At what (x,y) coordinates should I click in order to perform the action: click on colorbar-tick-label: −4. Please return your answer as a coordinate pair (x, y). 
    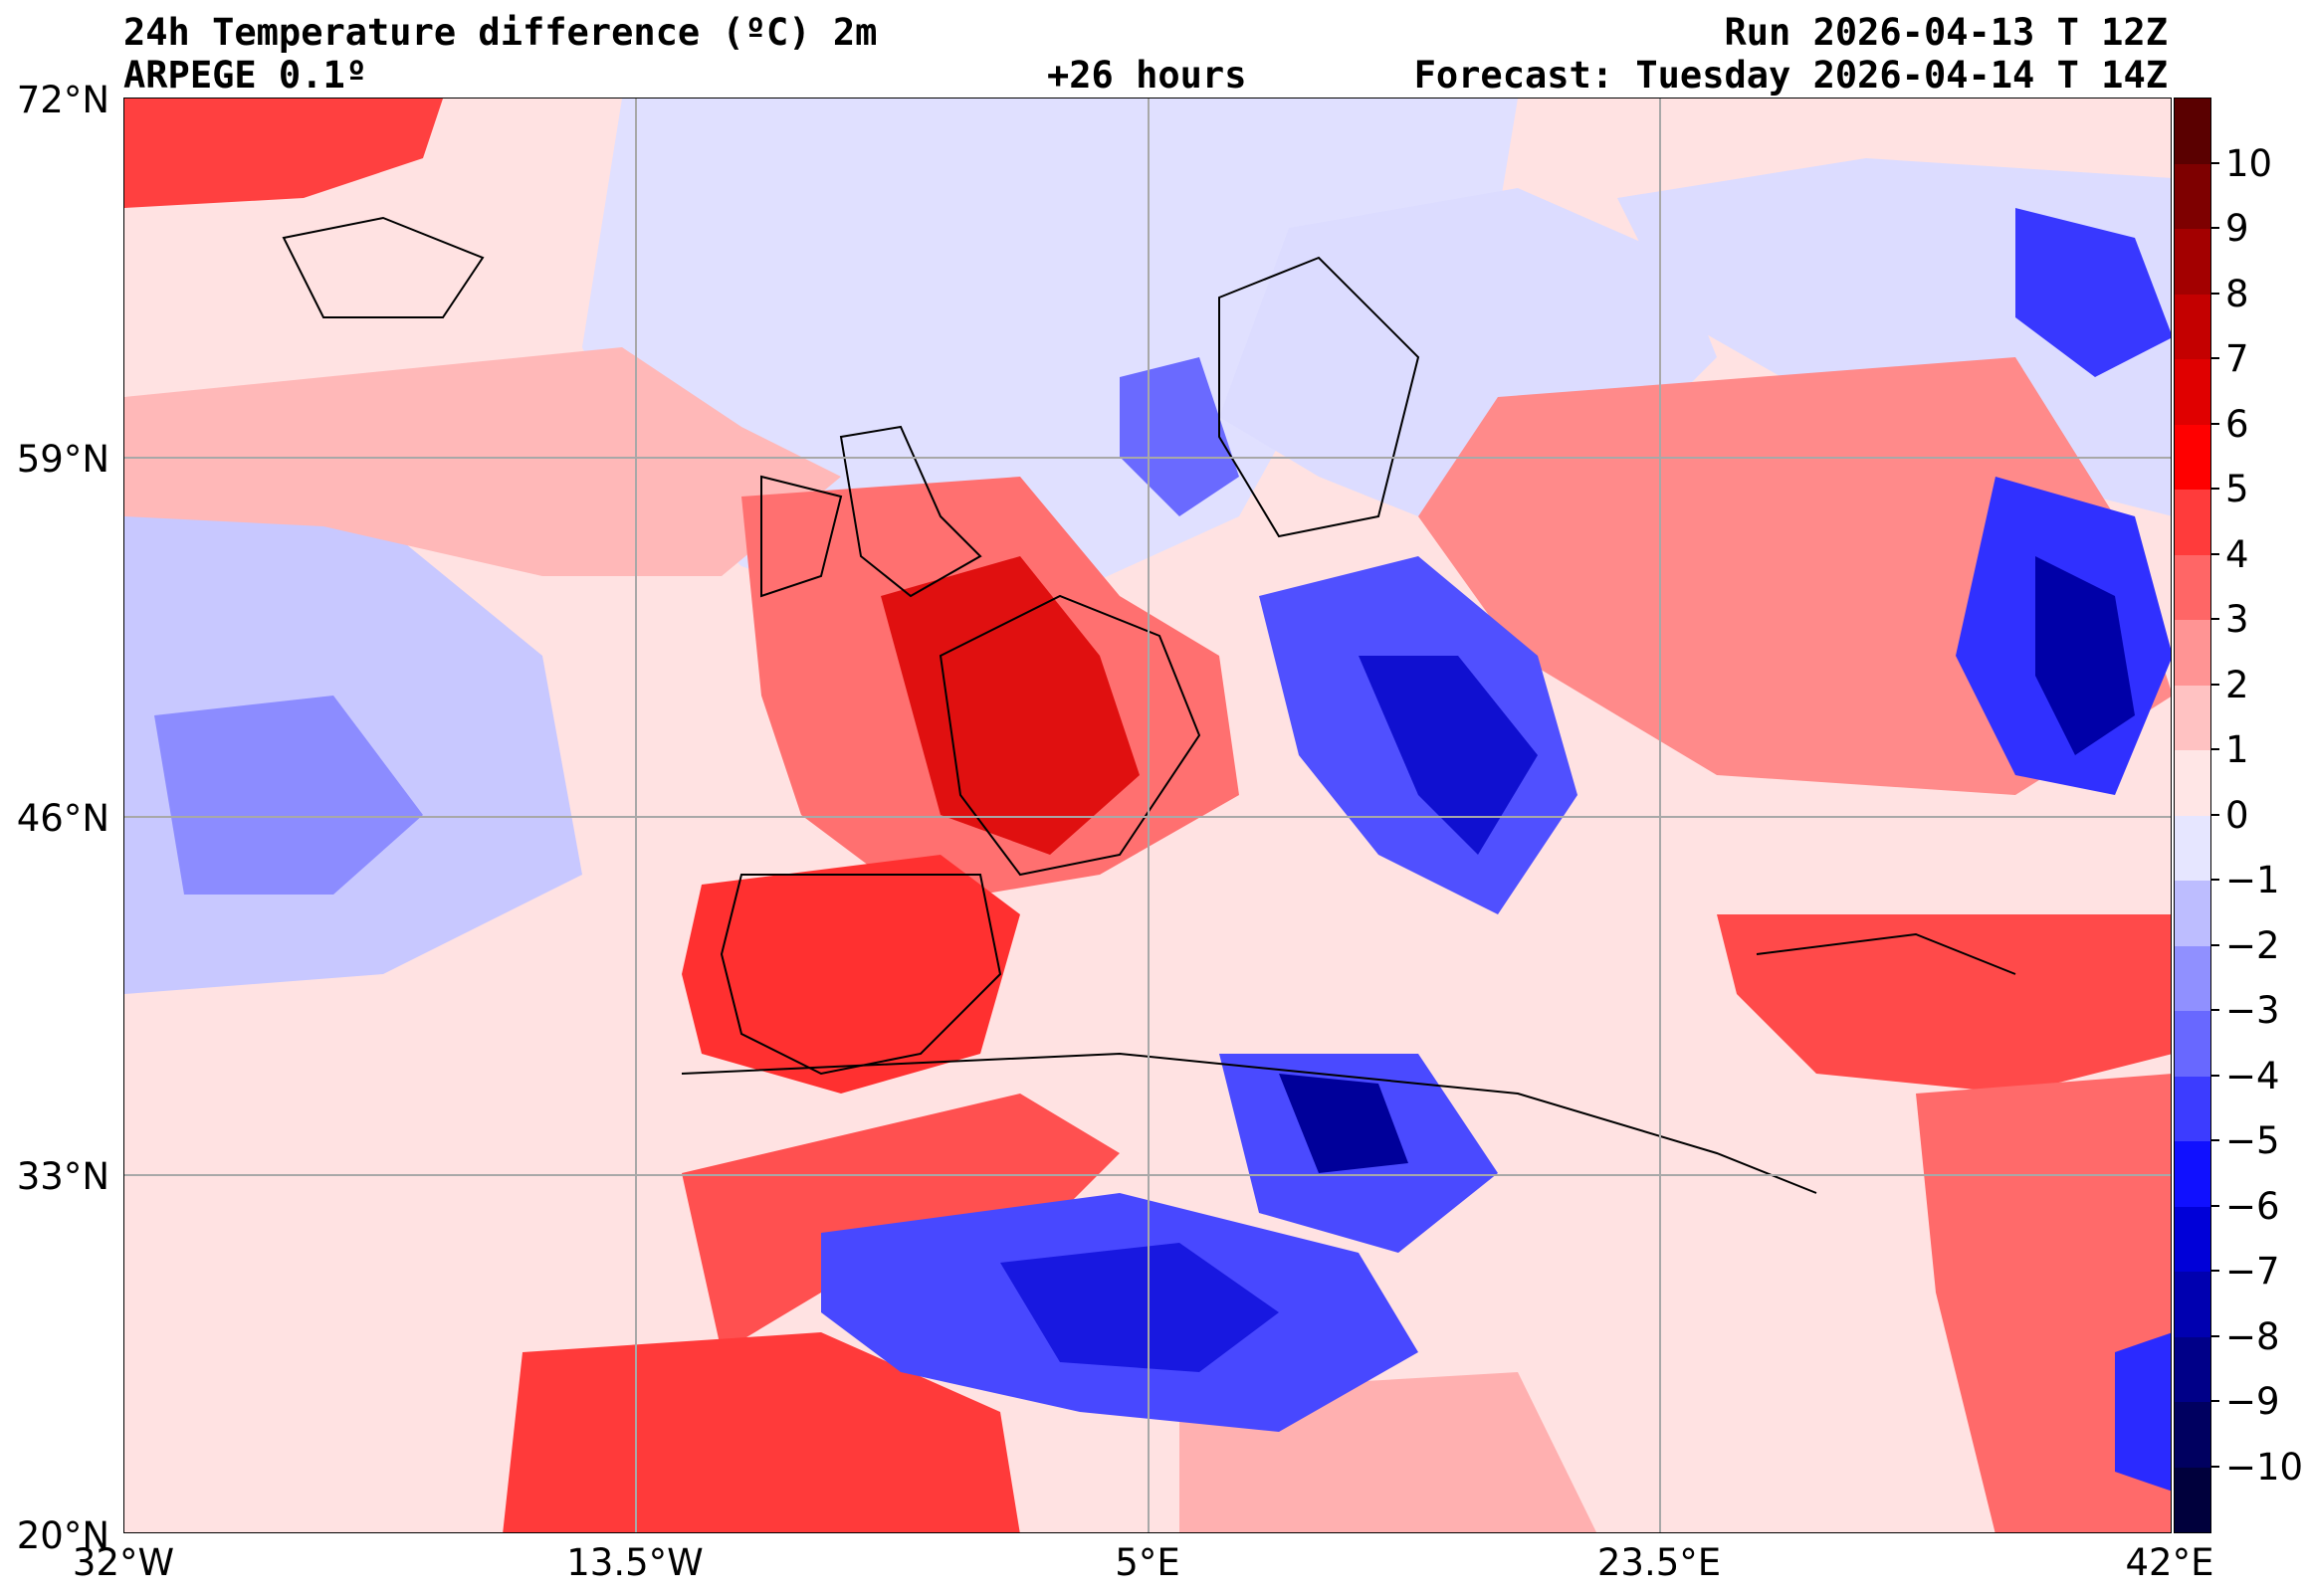
    Looking at the image, I should click on (2253, 1076).